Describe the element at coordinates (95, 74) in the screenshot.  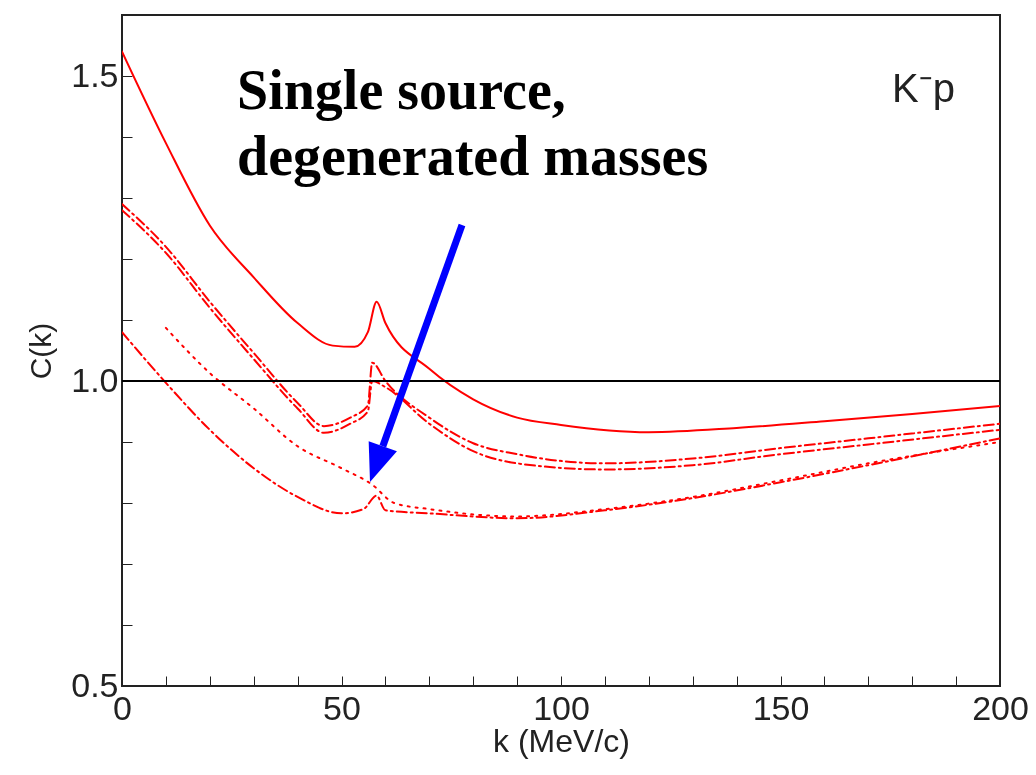
I see `y-tick-label: 1.5` at that location.